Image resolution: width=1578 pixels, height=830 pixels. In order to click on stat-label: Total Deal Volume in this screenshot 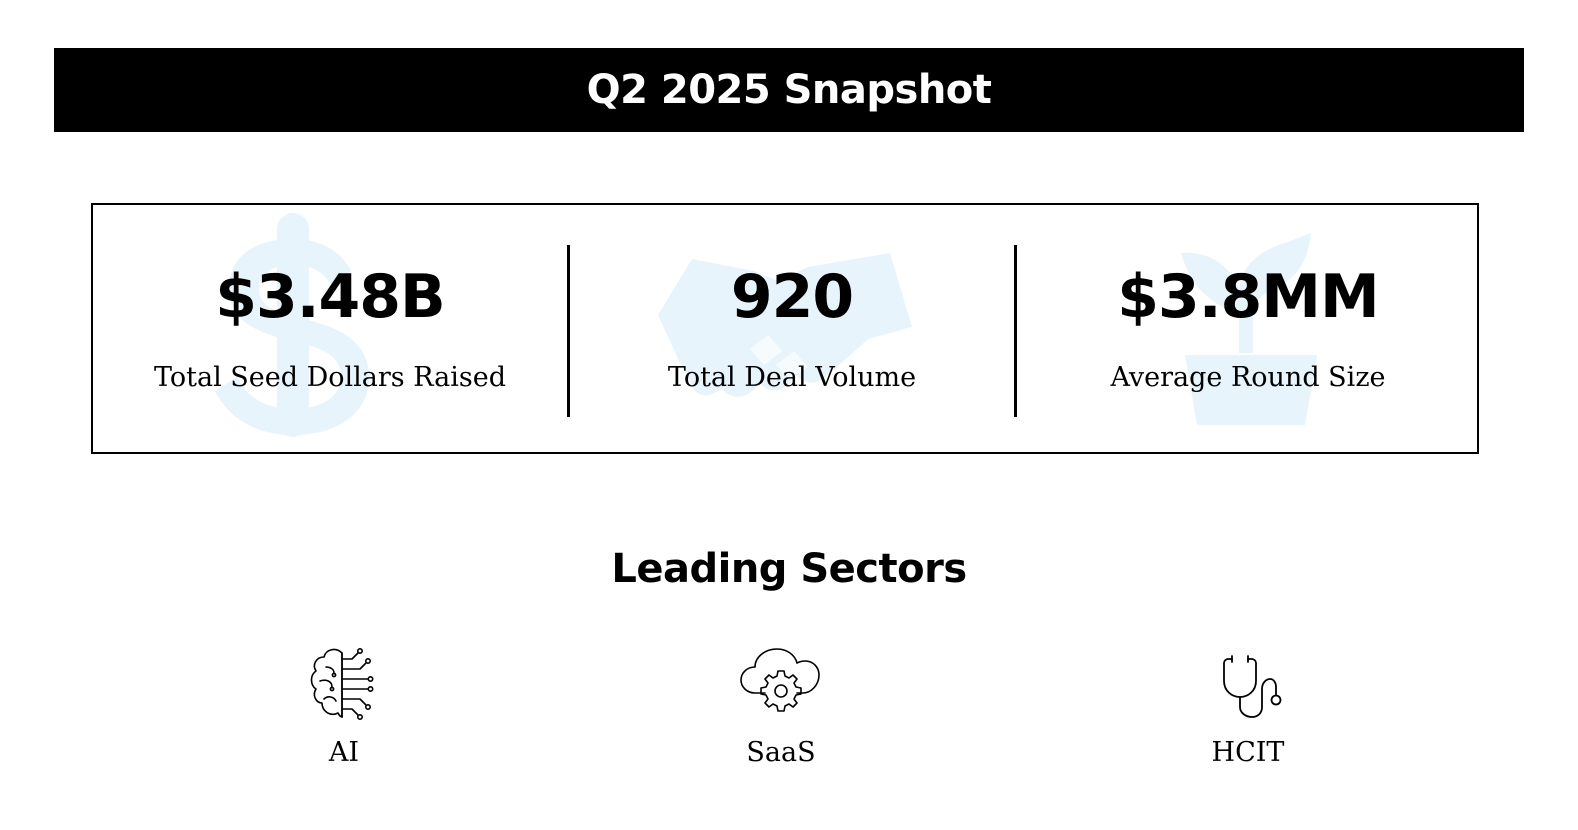, I will do `click(792, 377)`.